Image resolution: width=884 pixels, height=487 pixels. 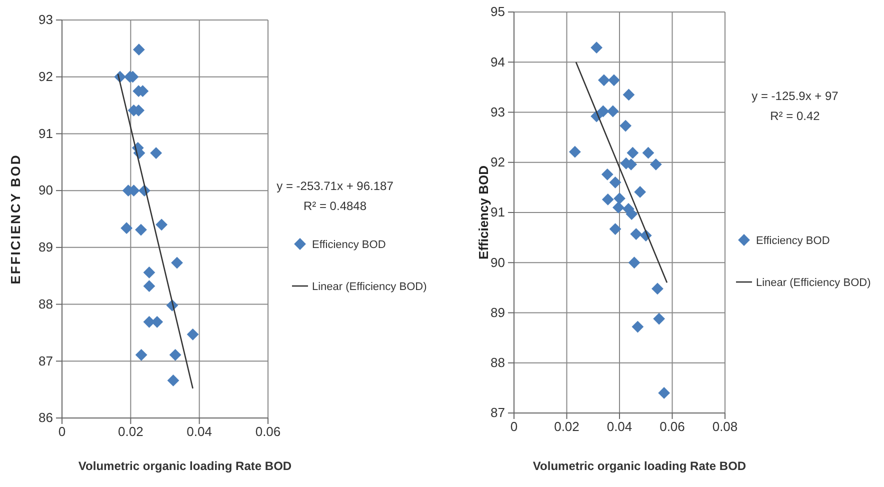 What do you see at coordinates (335, 206) in the screenshot?
I see `text: R² = 0.4848` at bounding box center [335, 206].